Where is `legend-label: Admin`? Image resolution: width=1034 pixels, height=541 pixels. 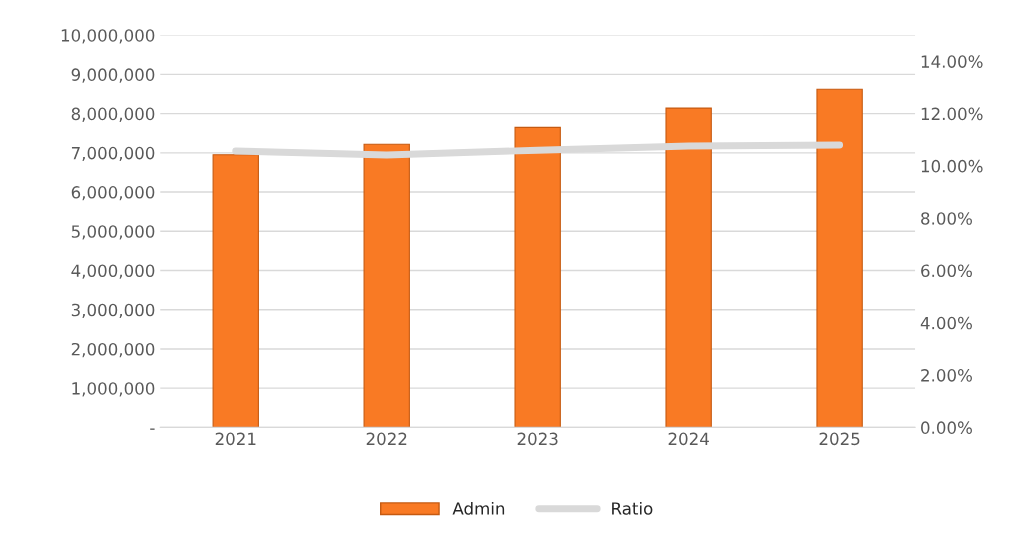
legend-label: Admin is located at coordinates (478, 508).